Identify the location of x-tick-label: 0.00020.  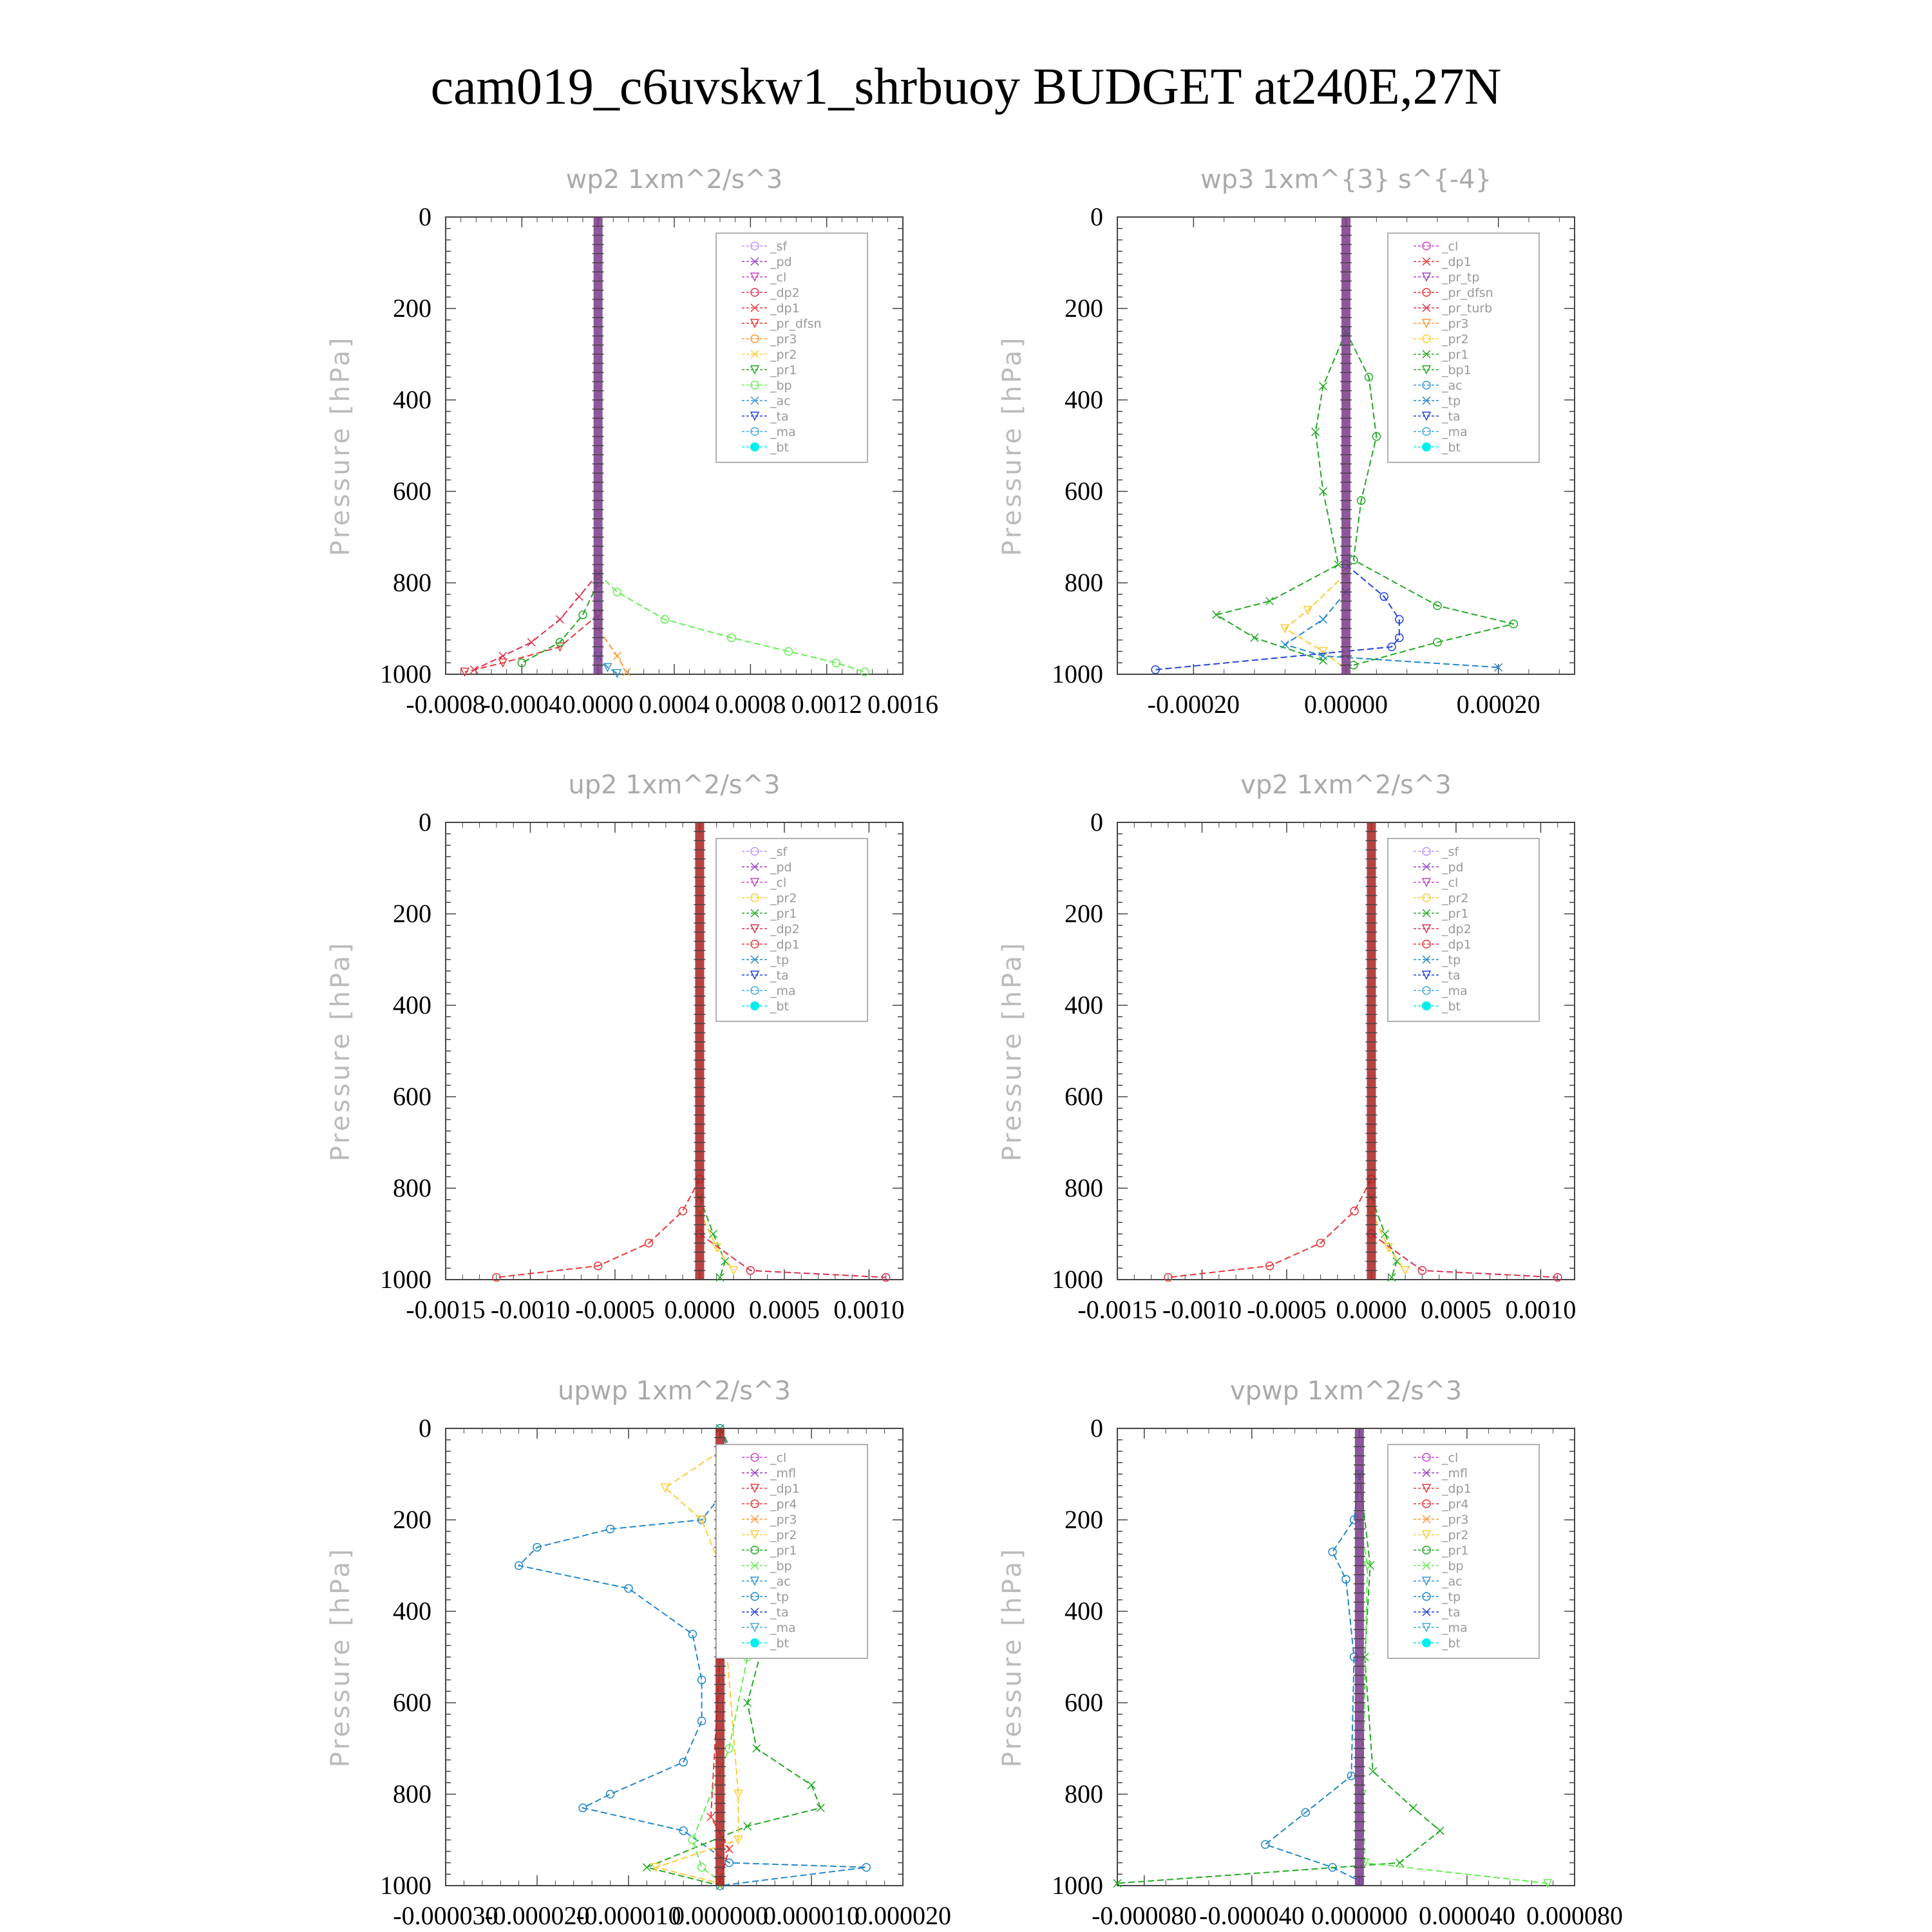
(1498, 705).